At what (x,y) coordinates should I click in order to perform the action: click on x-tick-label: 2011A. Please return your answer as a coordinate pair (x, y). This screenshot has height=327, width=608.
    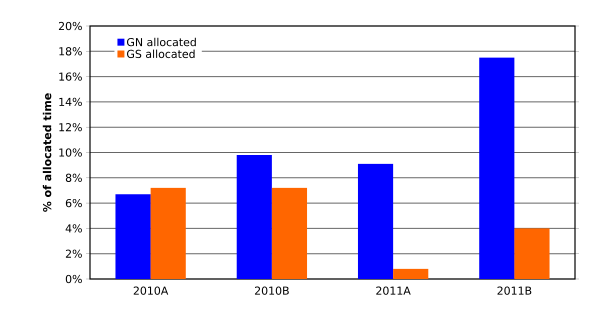
    Looking at the image, I should click on (393, 290).